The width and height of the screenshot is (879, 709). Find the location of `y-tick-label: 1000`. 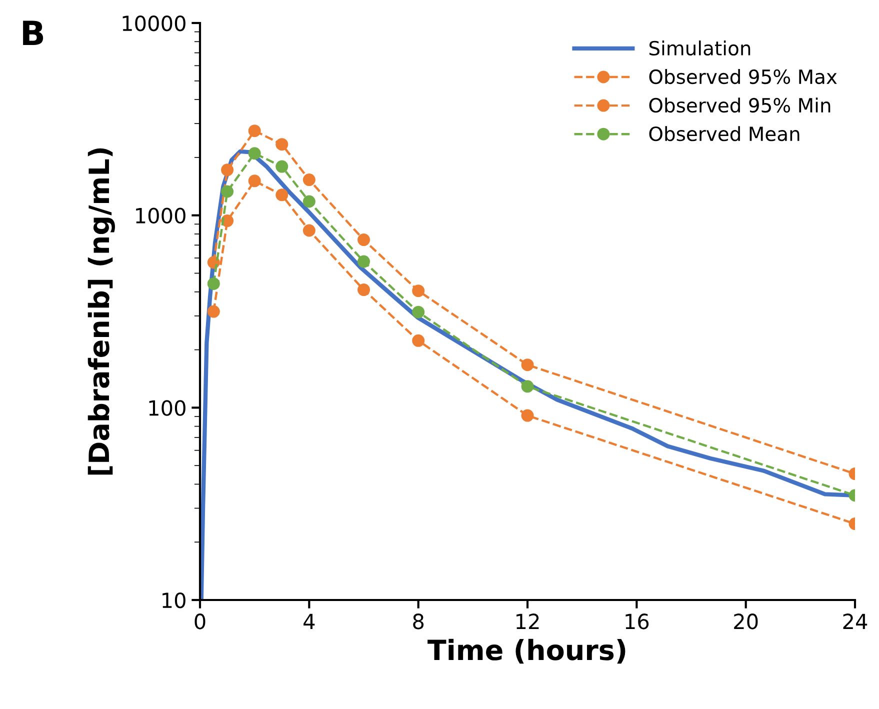

y-tick-label: 1000 is located at coordinates (161, 216).